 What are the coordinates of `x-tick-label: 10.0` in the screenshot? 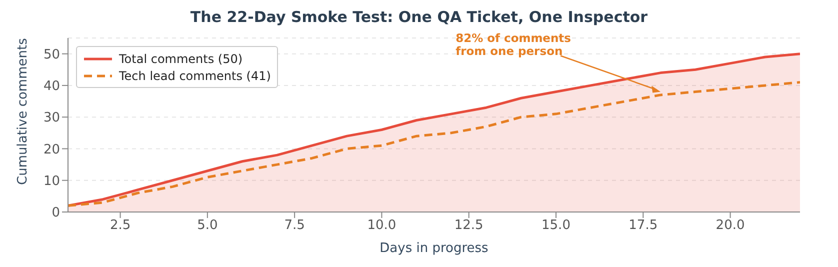 It's located at (381, 226).